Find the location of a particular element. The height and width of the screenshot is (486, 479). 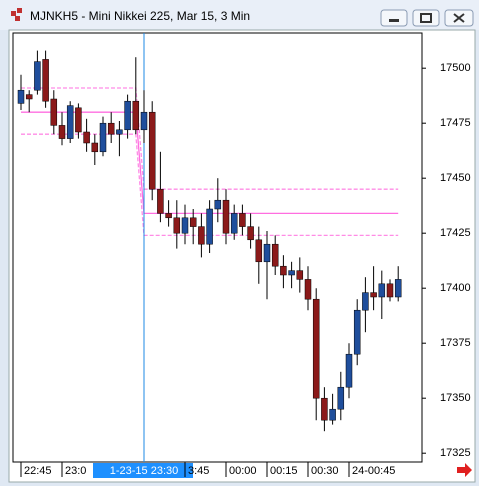

cursor-label-bg is located at coordinates (143, 470).